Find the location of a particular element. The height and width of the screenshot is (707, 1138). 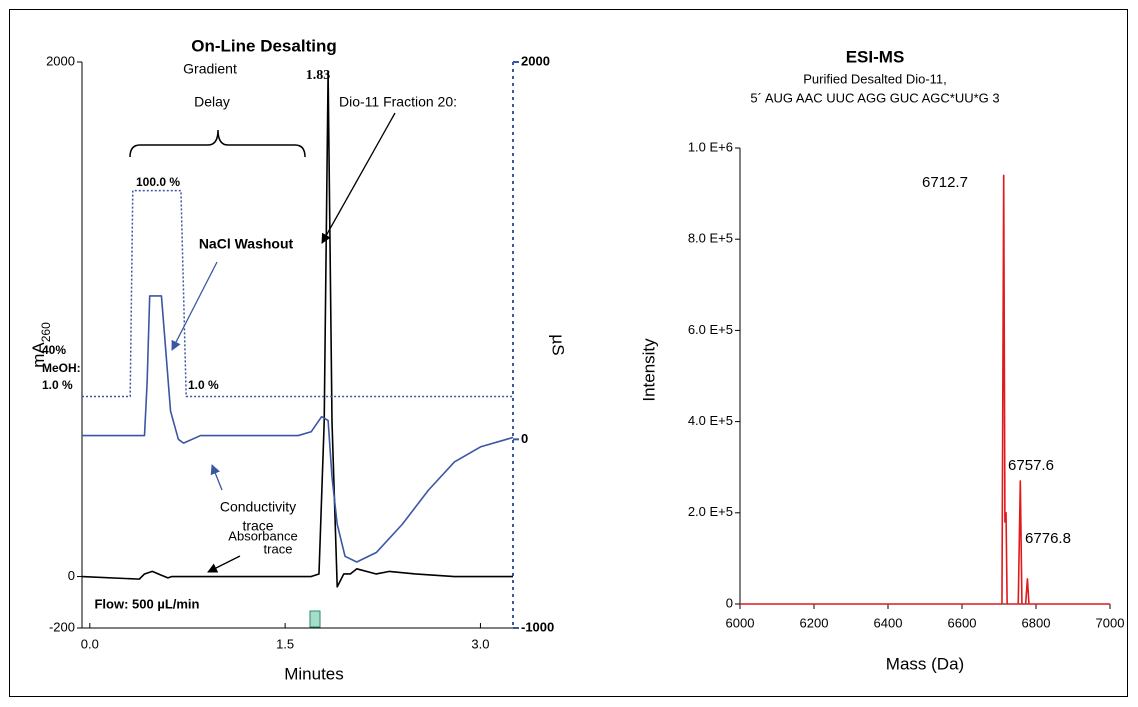

annotation: Dio-11 Fraction 20: is located at coordinates (398, 102).